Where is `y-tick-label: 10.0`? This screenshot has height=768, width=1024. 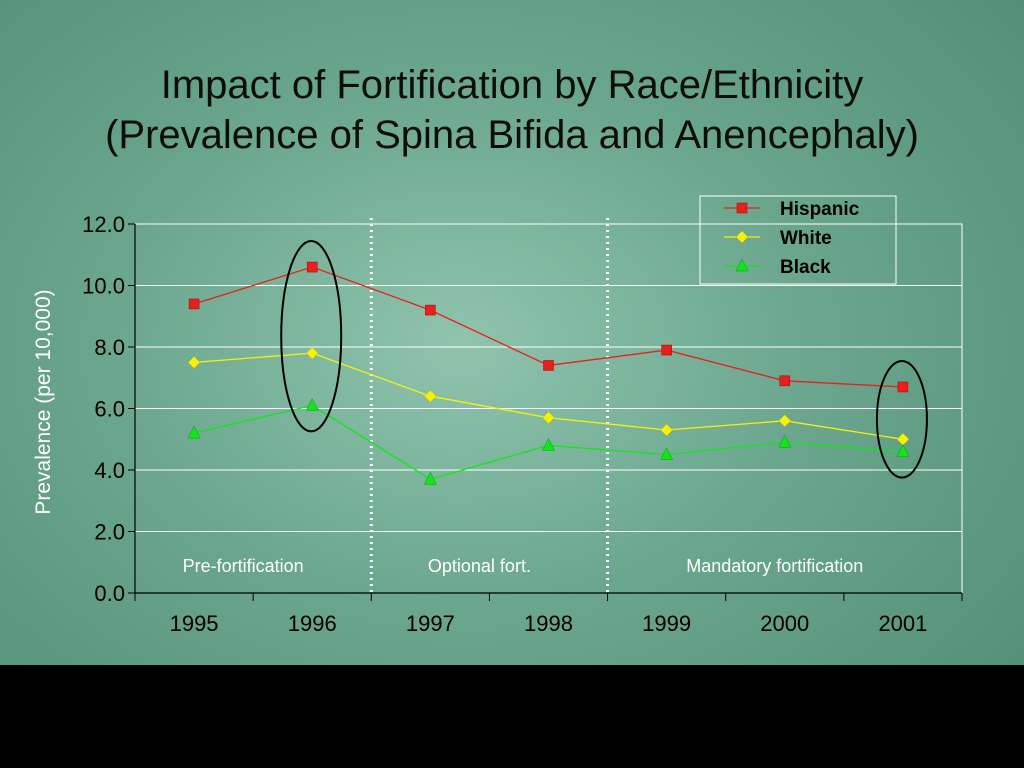 y-tick-label: 10.0 is located at coordinates (103, 286).